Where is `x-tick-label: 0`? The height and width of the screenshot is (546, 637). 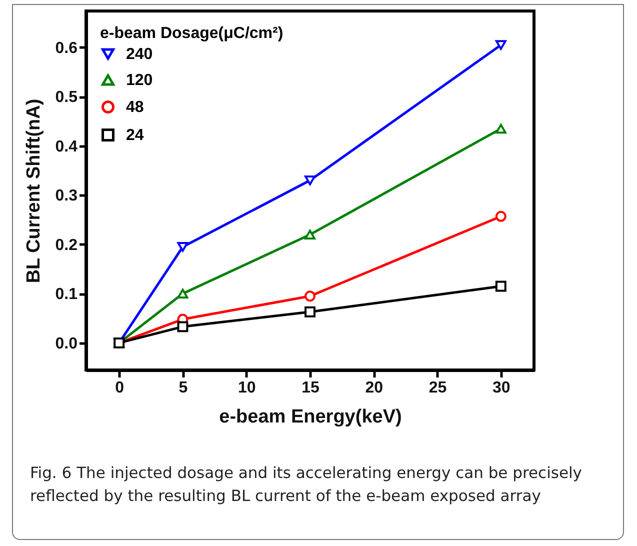
x-tick-label: 0 is located at coordinates (119, 388).